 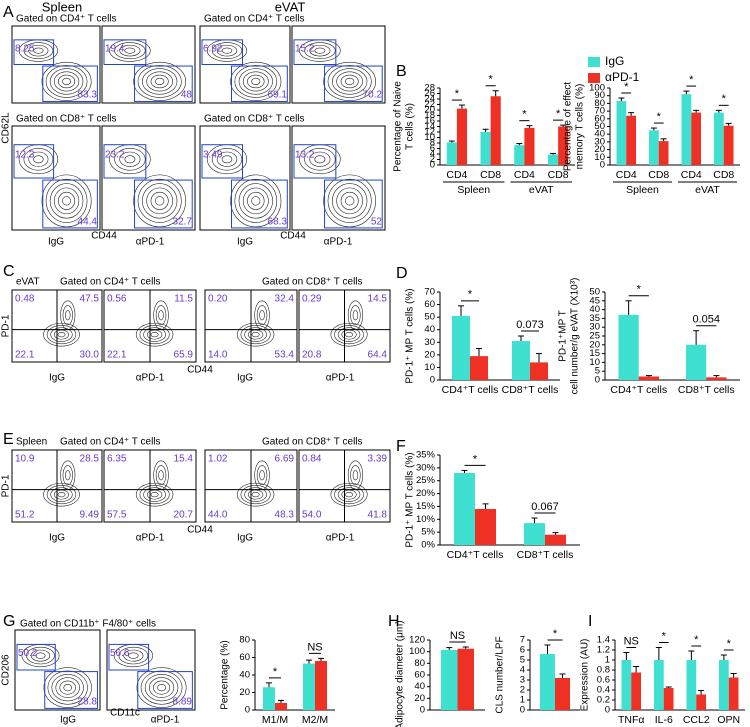 I want to click on gate-value: 44.0, so click(x=218, y=515).